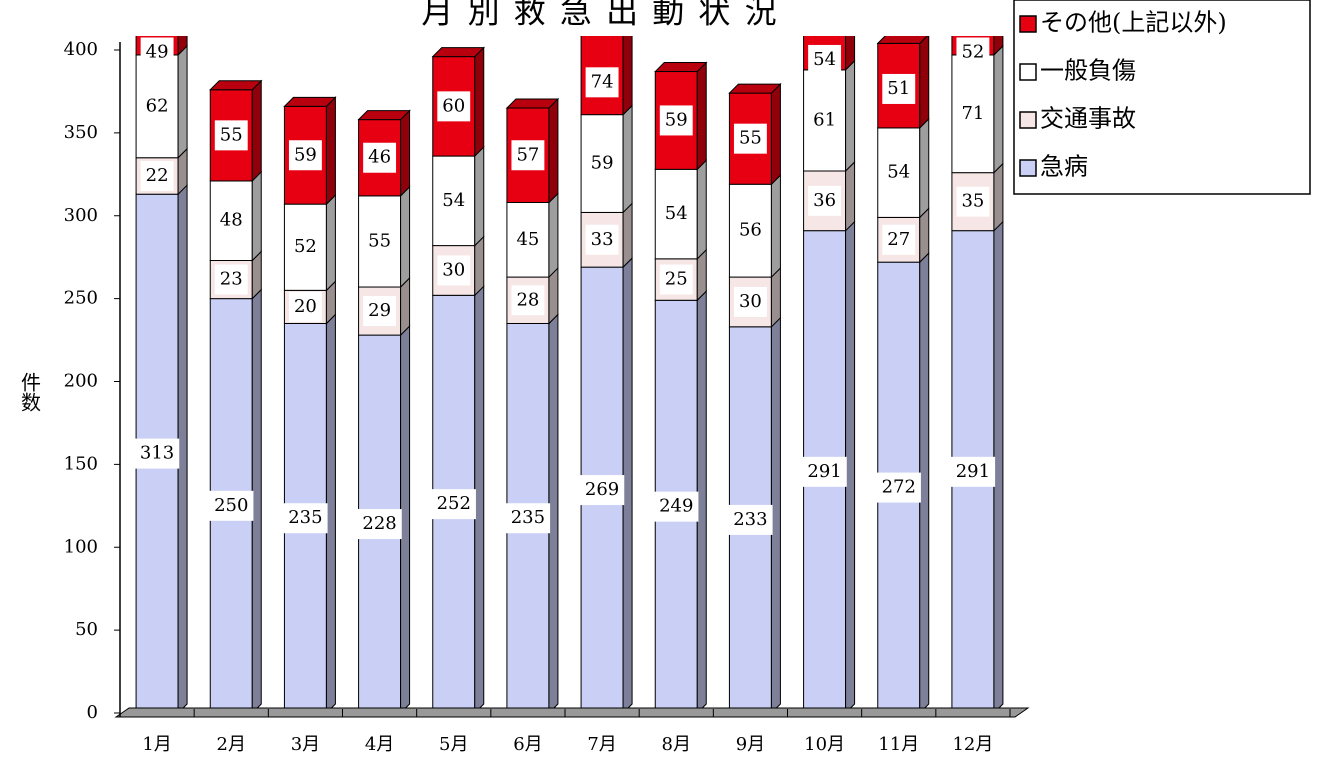 The image size is (1322, 763). Describe the element at coordinates (676, 506) in the screenshot. I see `data-label: 249` at that location.